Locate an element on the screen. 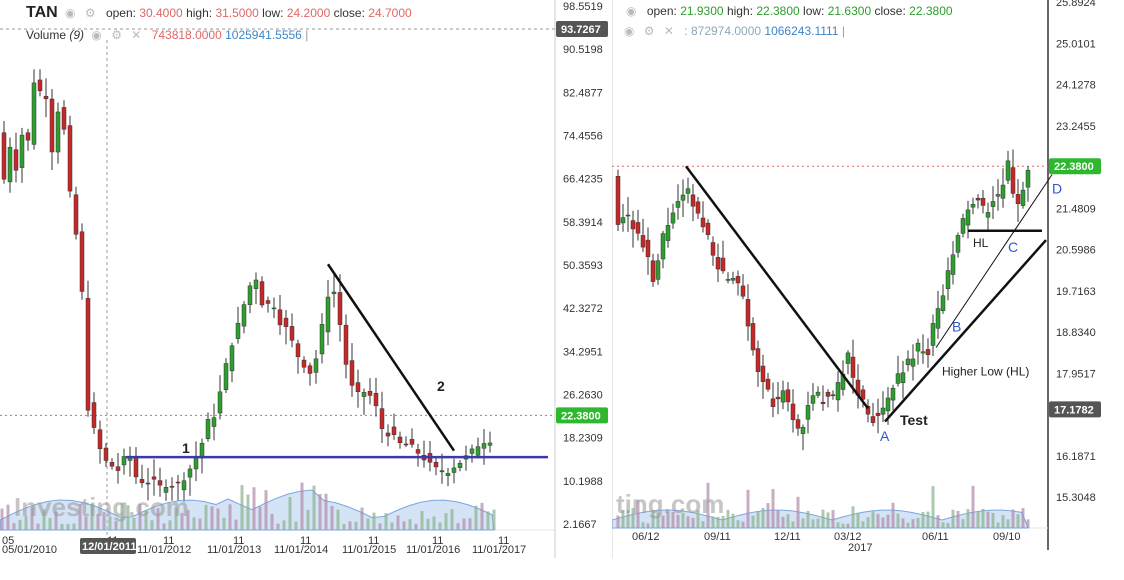  right-annotation-C: C is located at coordinates (1013, 247).